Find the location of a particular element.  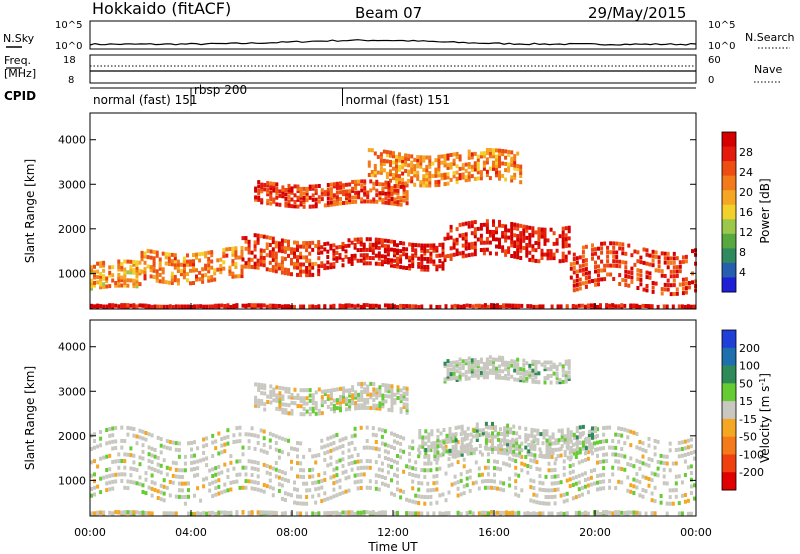

colorbar-swatch is located at coordinates (729, 374).